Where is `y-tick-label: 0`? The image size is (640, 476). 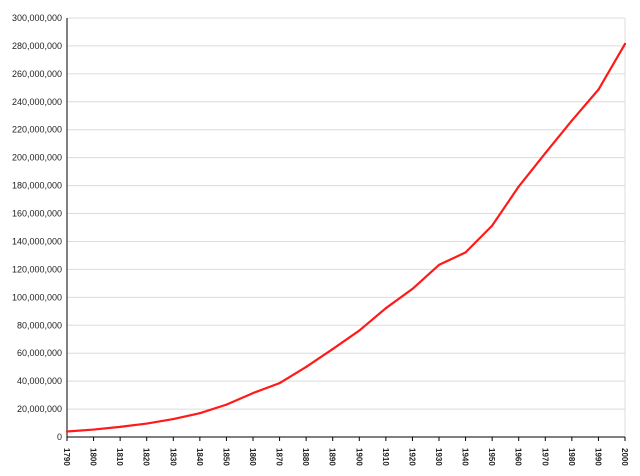 y-tick-label: 0 is located at coordinates (59, 437).